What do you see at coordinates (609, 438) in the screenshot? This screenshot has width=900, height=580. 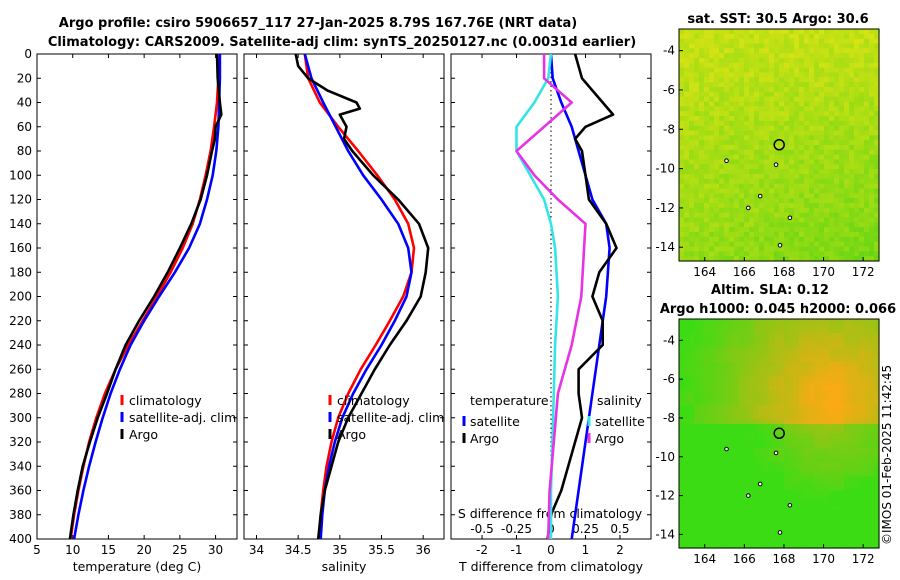 I see `legend-label: Argo` at bounding box center [609, 438].